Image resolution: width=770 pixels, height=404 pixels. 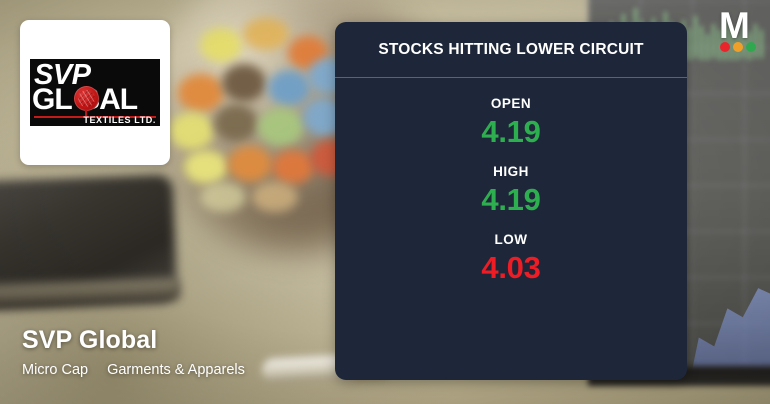 I want to click on yarn-stand-icon, so click(x=86, y=113).